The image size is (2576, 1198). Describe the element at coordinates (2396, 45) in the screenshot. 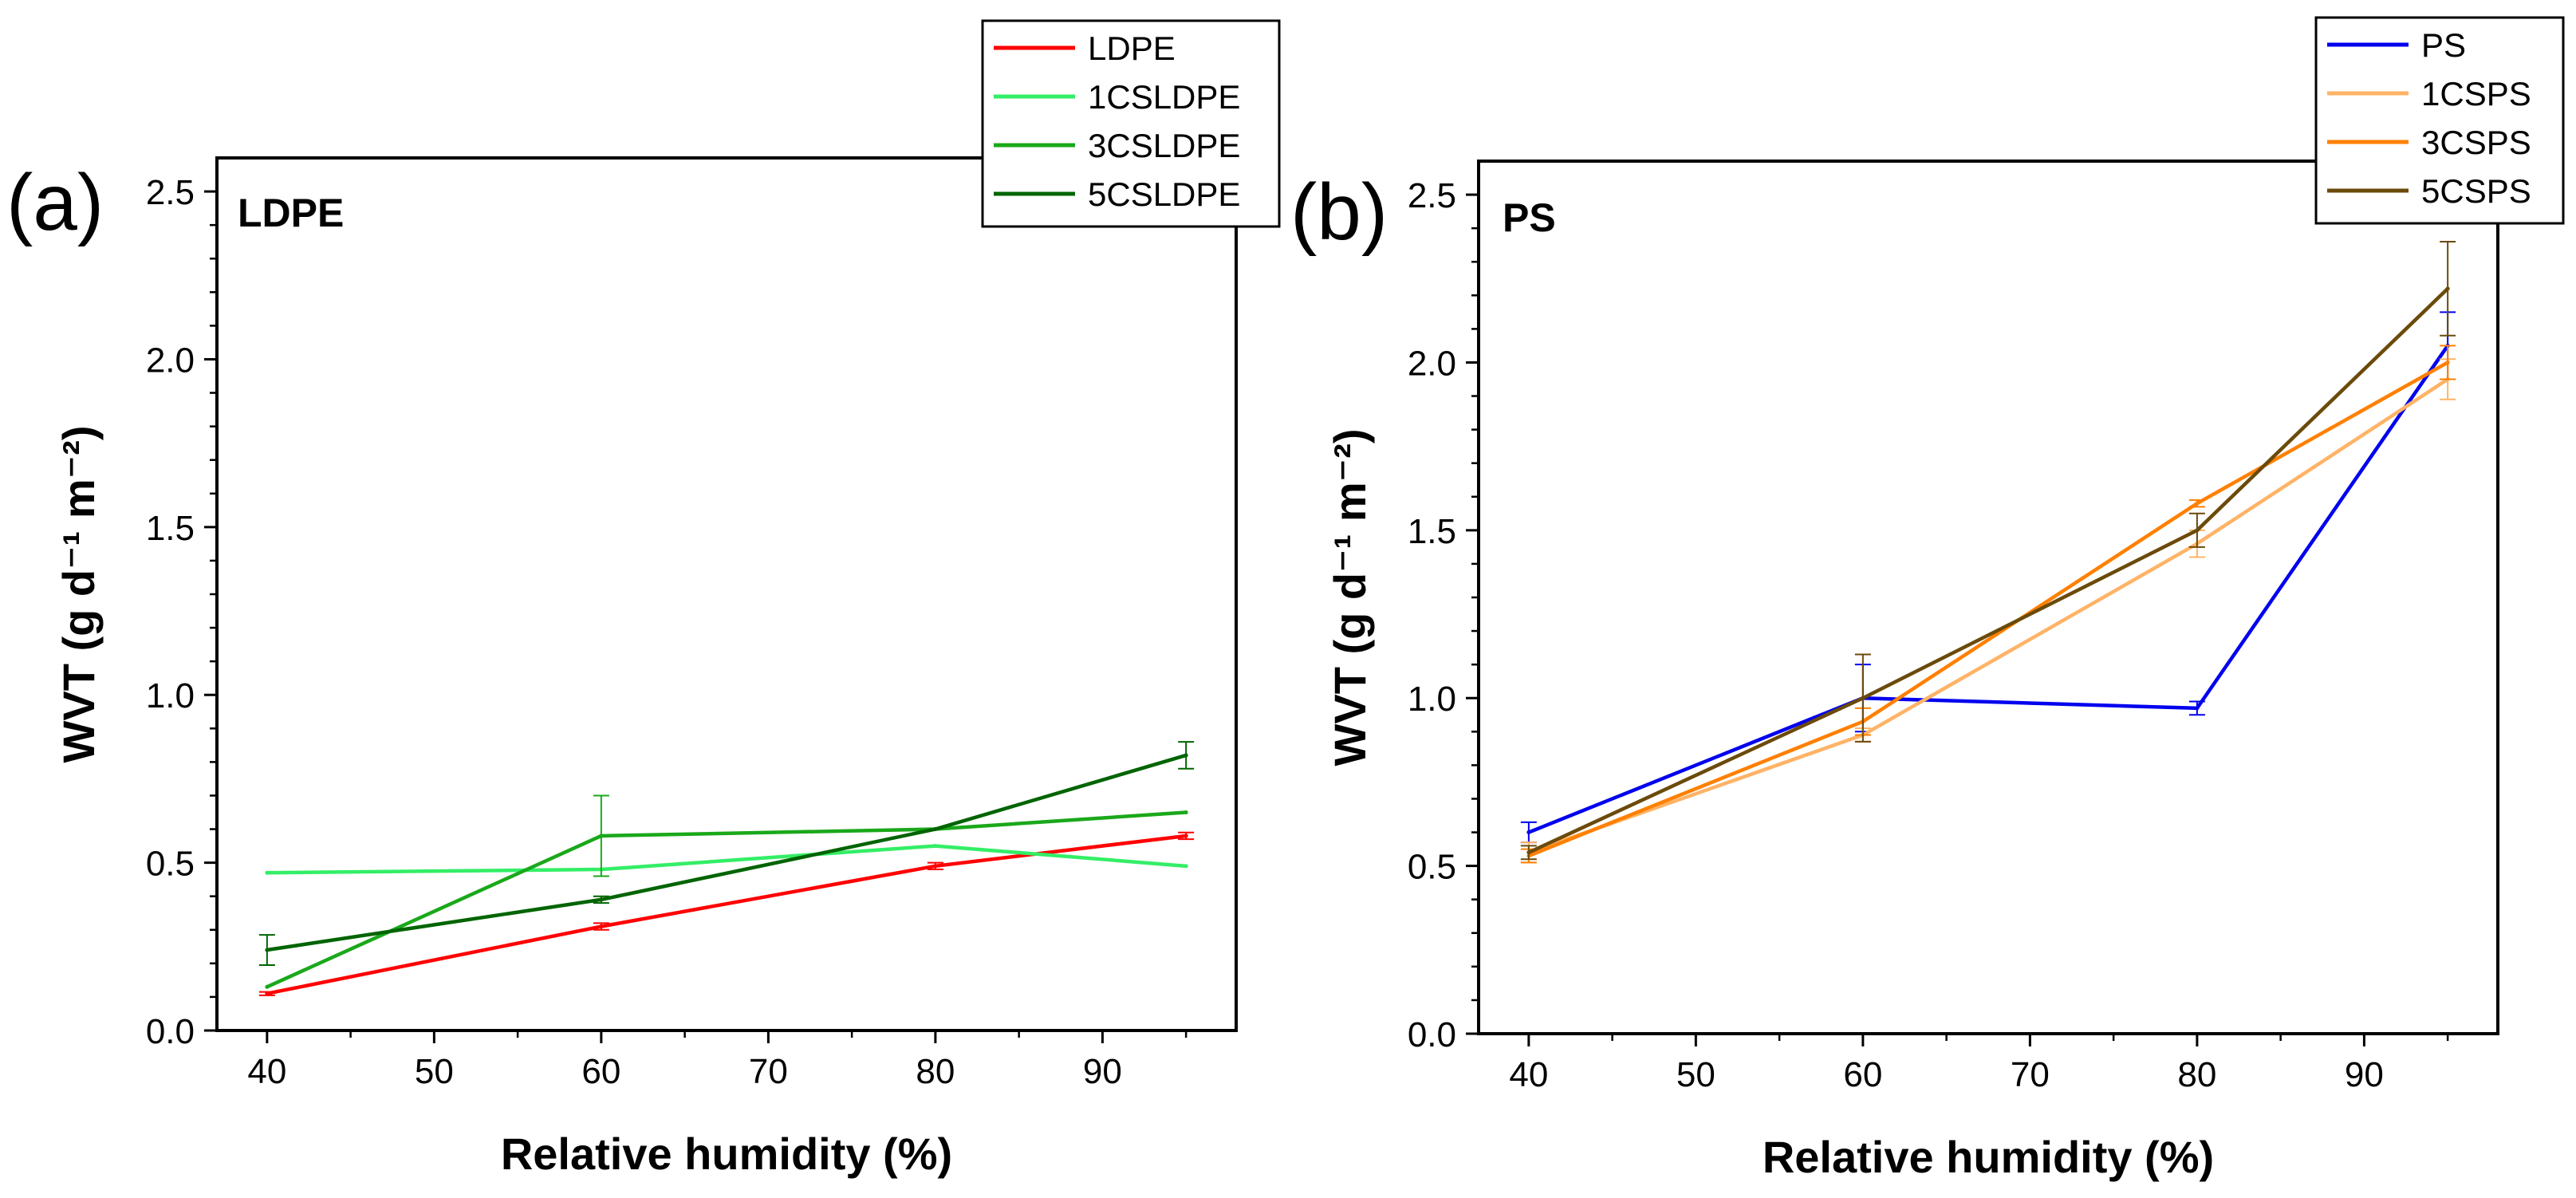

I see `legend-entry-PS: PS` at that location.